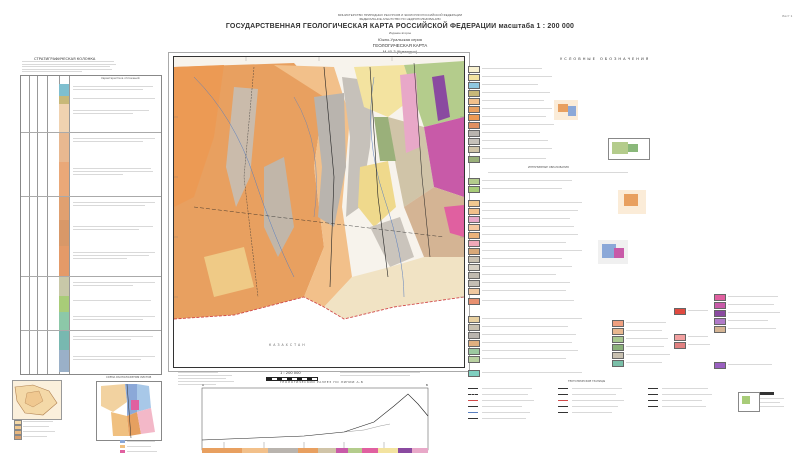 The width and height of the screenshot is (800, 473). What do you see at coordinates (65, 59) in the screenshot?
I see `strat-column-title: СТРАТИГРАФИЧЕСКАЯ КОЛОНКА` at bounding box center [65, 59].